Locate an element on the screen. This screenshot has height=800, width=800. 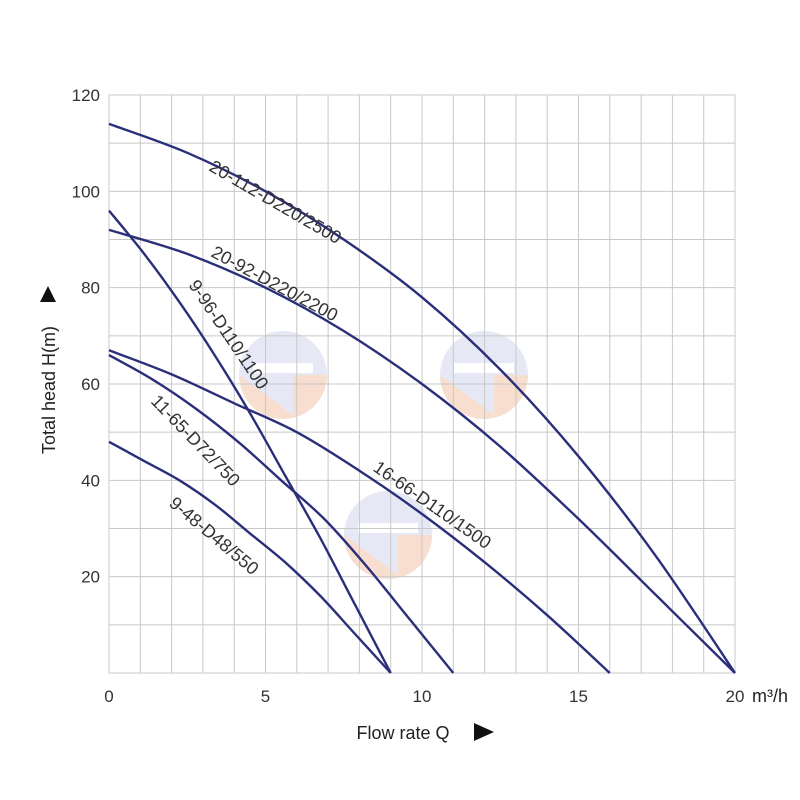
y-axis-title-group: Total head H(m) is located at coordinates (49, 370).